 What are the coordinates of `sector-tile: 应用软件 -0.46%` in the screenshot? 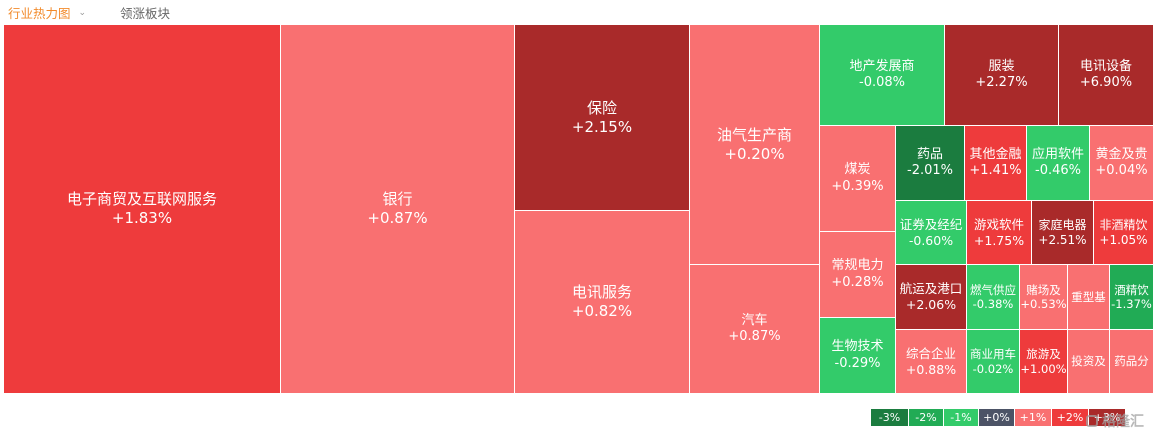 It's located at (1058, 163).